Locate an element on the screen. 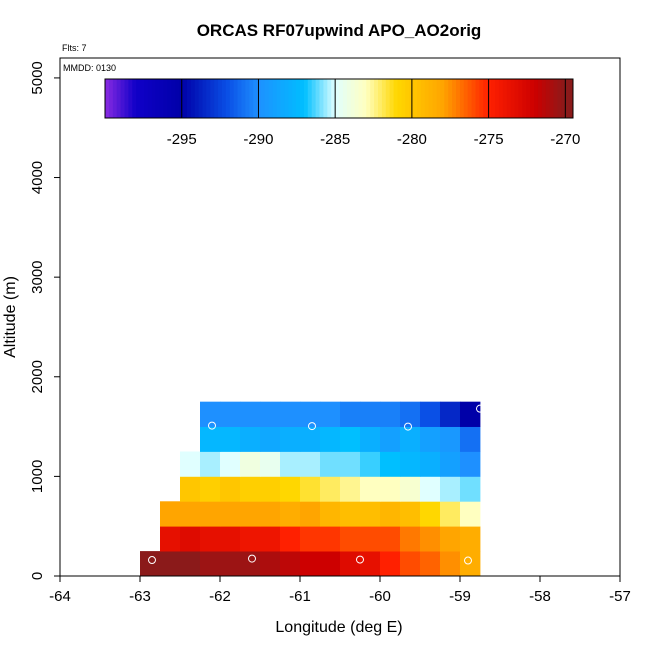 Image resolution: width=650 pixels, height=650 pixels. y-tick-label: 3000 is located at coordinates (37, 276).